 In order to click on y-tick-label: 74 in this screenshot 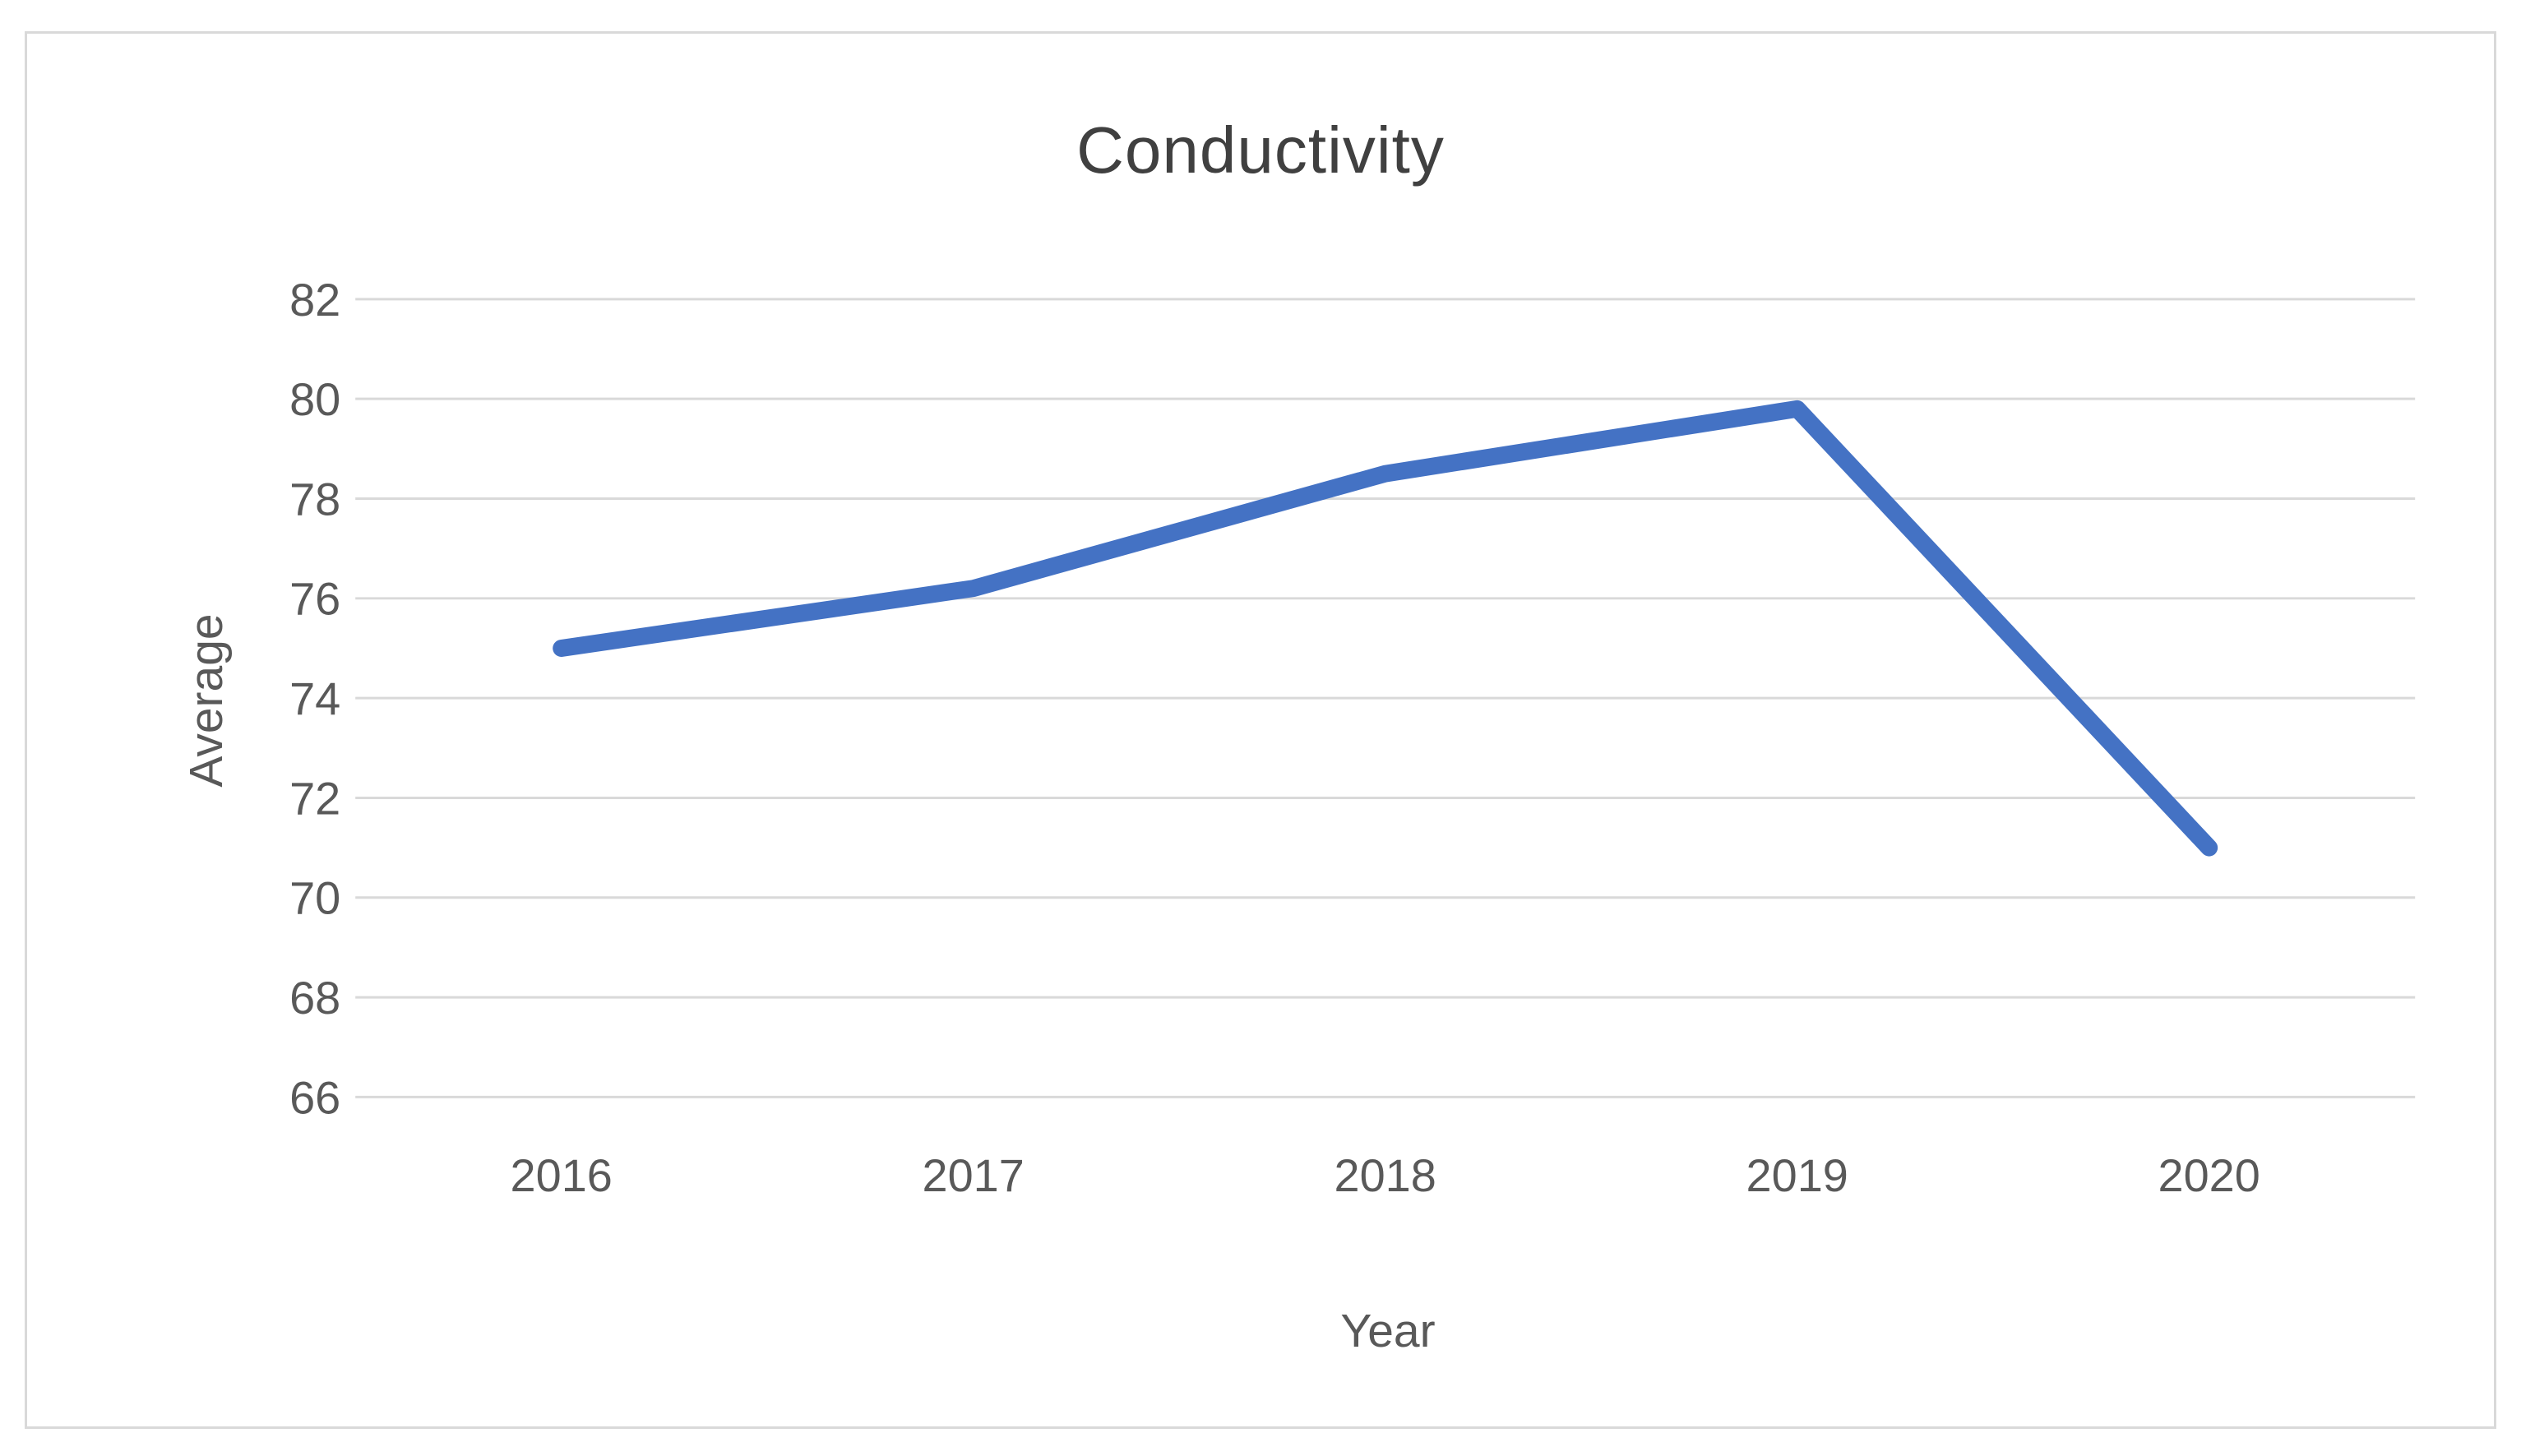, I will do `click(314, 698)`.